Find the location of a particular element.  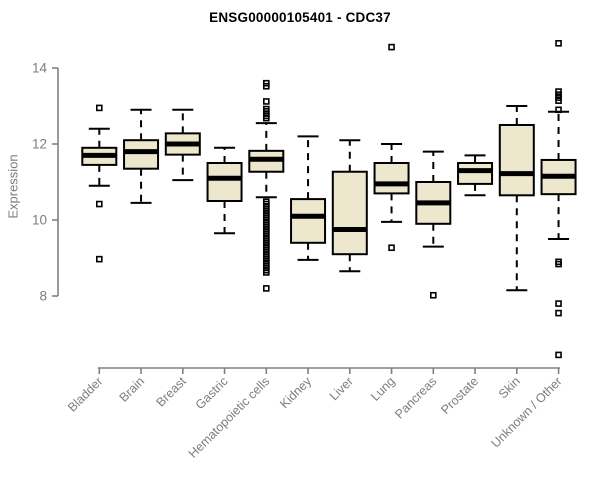

x-axis-label-breast: Breast is located at coordinates (171, 392).